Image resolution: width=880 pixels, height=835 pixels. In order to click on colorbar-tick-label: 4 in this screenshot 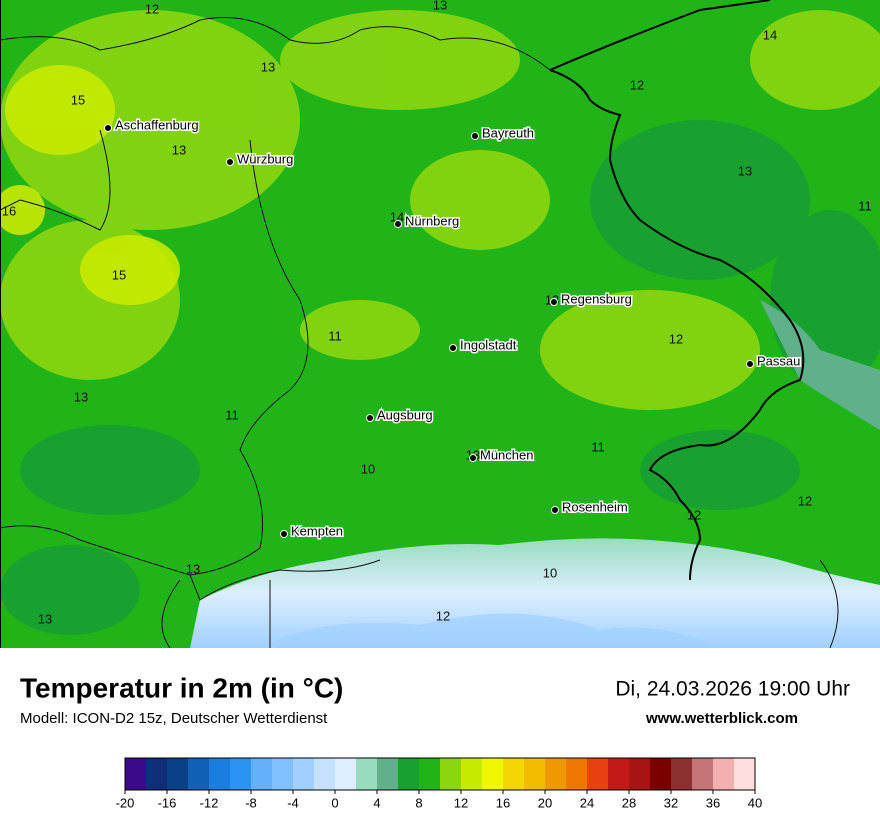, I will do `click(376, 802)`.